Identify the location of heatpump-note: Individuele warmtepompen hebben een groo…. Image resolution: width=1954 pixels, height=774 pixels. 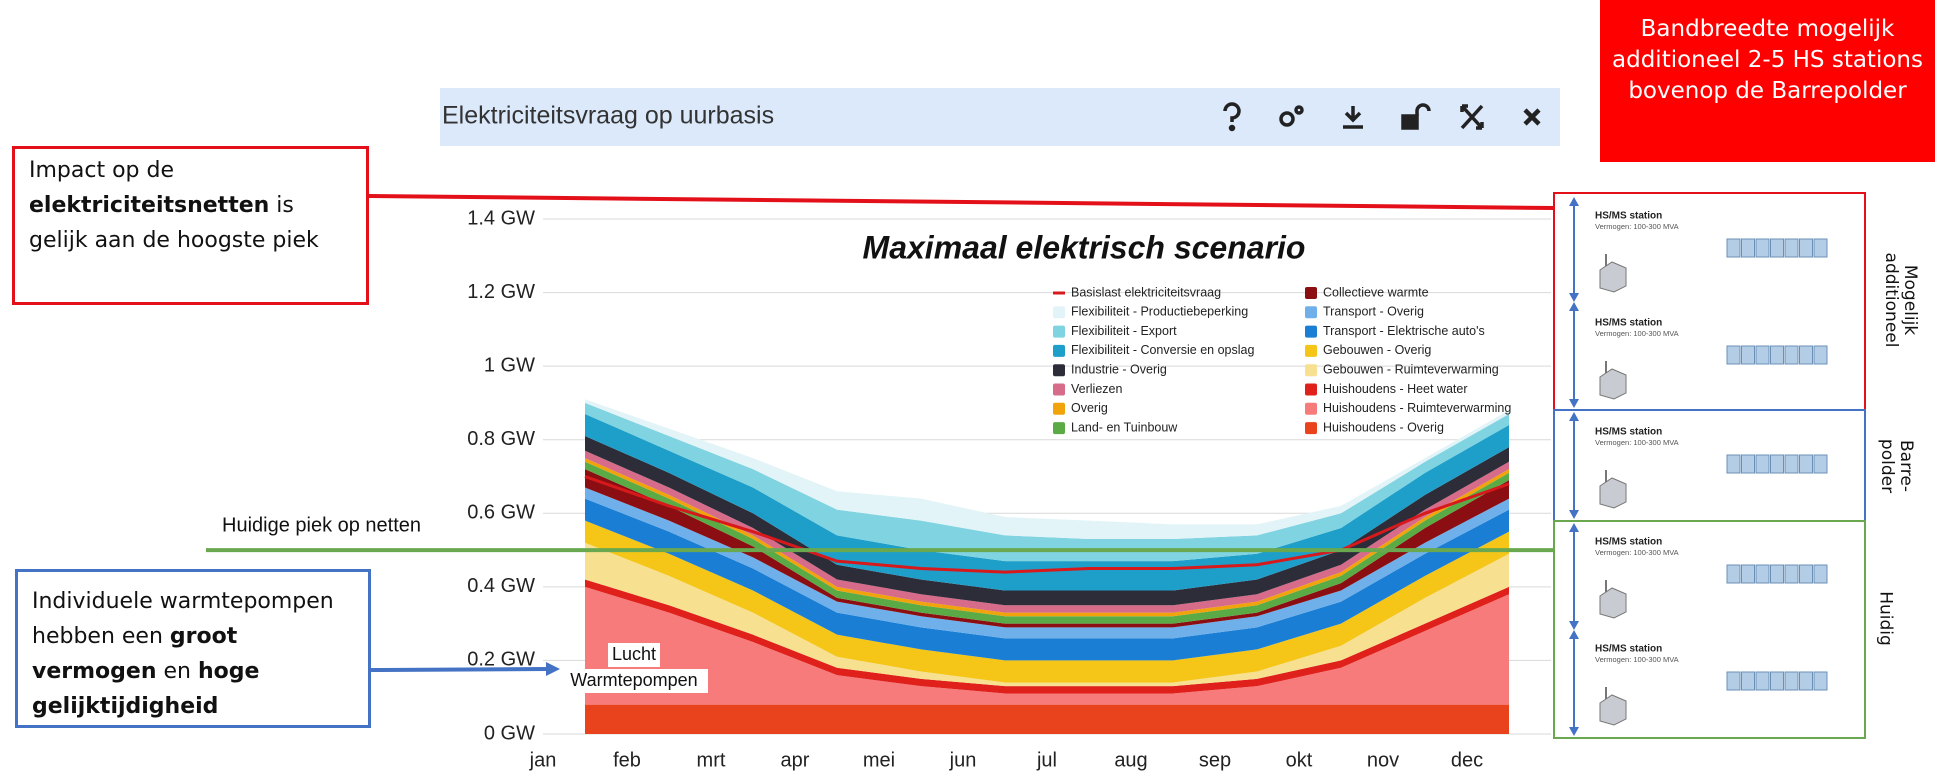
(193, 648).